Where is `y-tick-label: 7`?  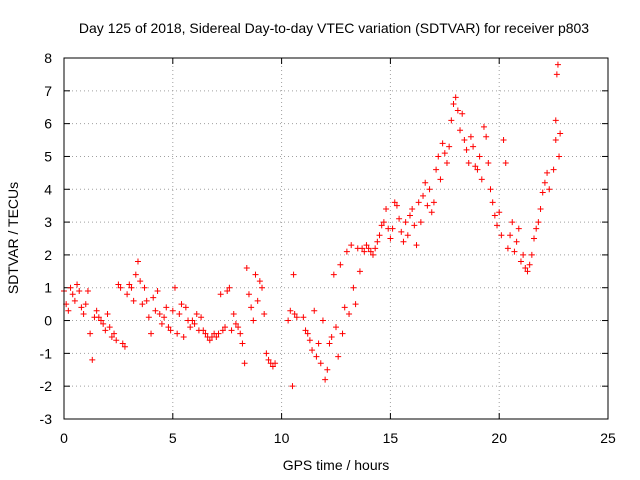 y-tick-label: 7 is located at coordinates (48, 91).